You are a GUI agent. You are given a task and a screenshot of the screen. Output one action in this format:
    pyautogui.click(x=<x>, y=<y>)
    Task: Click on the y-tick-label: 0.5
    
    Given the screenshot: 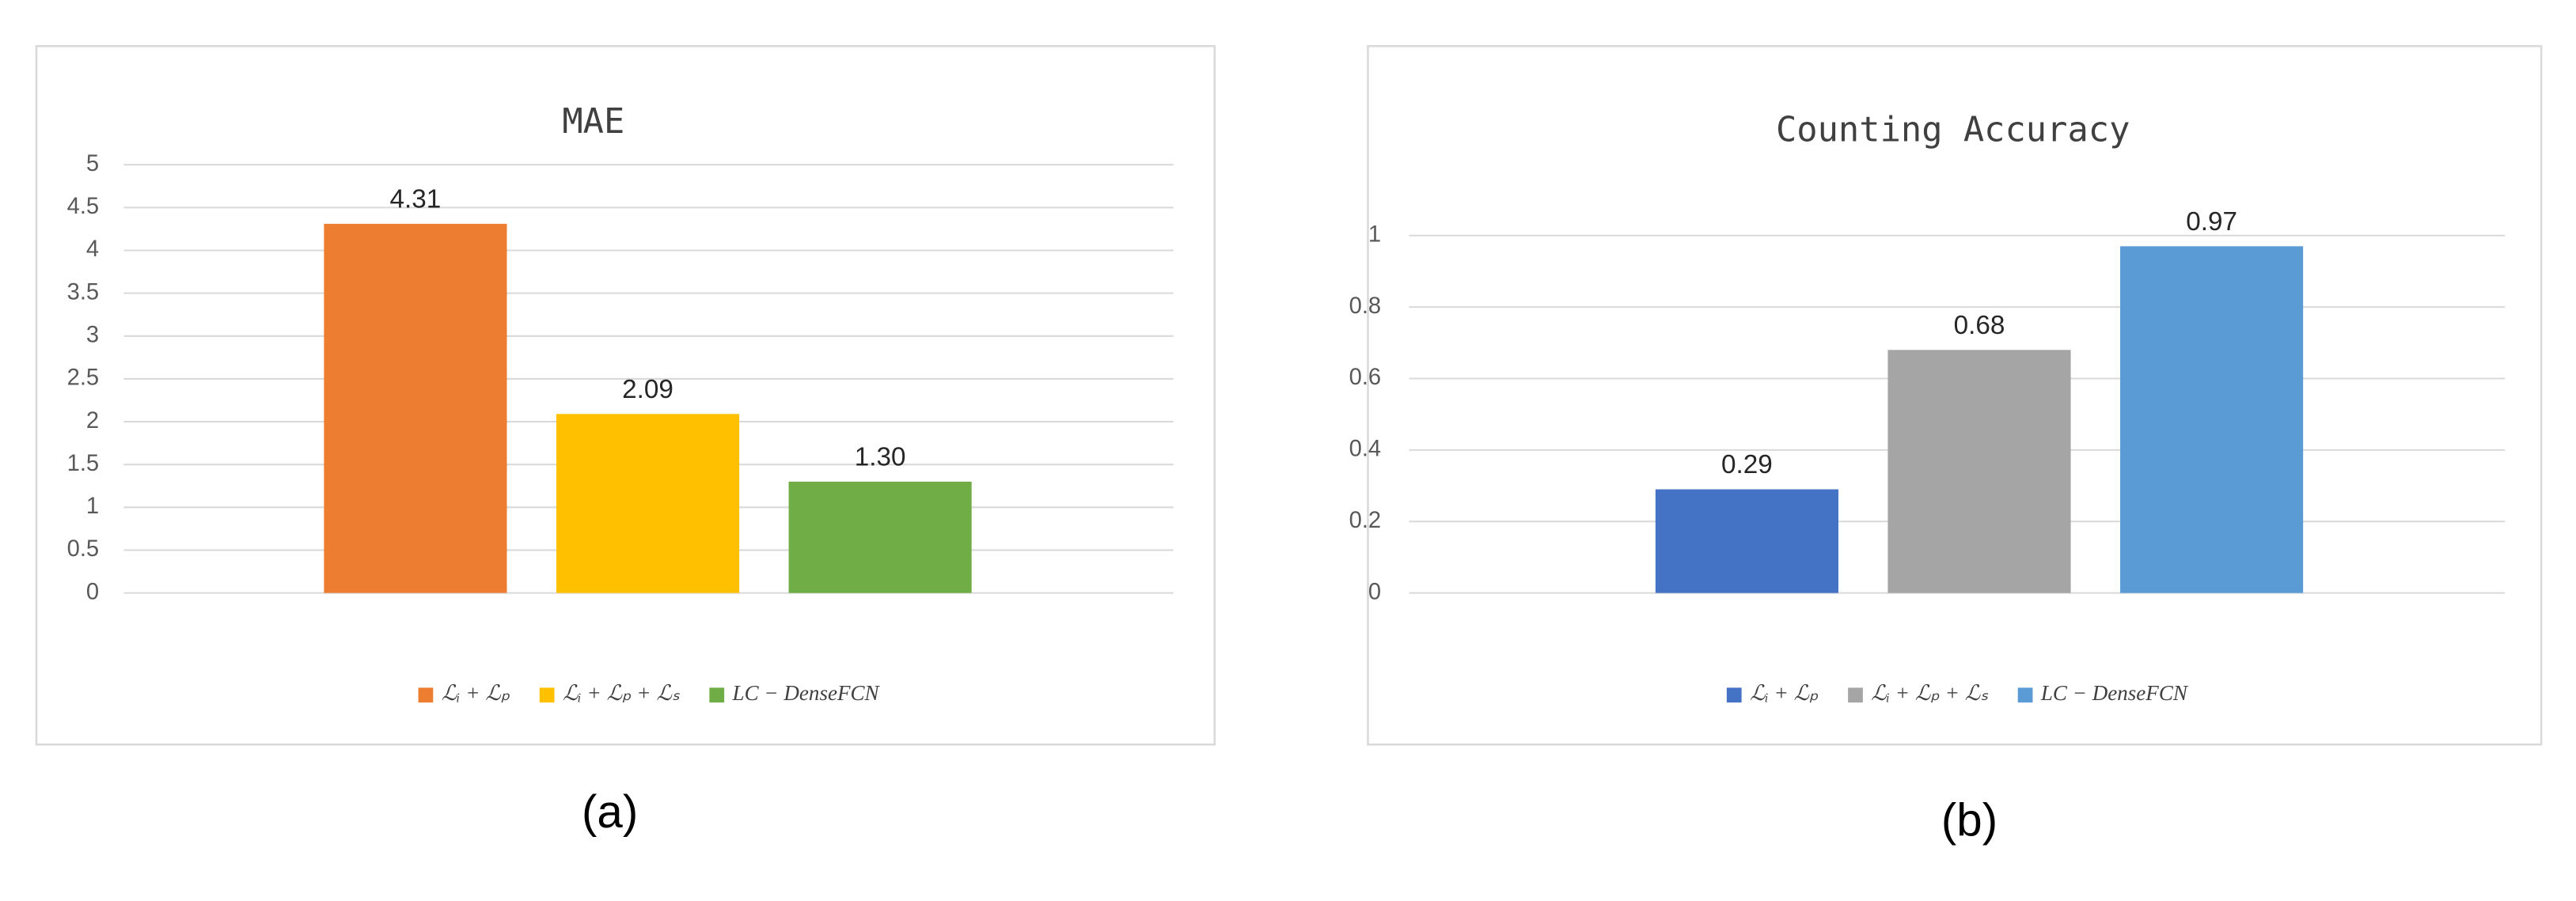 What is the action you would take?
    pyautogui.click(x=83, y=549)
    